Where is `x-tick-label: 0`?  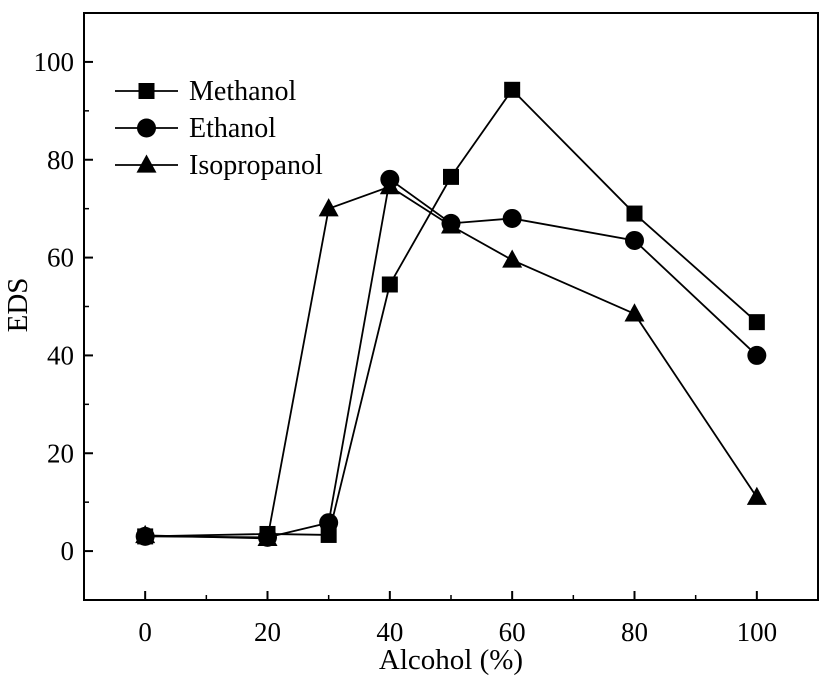 x-tick-label: 0 is located at coordinates (145, 632).